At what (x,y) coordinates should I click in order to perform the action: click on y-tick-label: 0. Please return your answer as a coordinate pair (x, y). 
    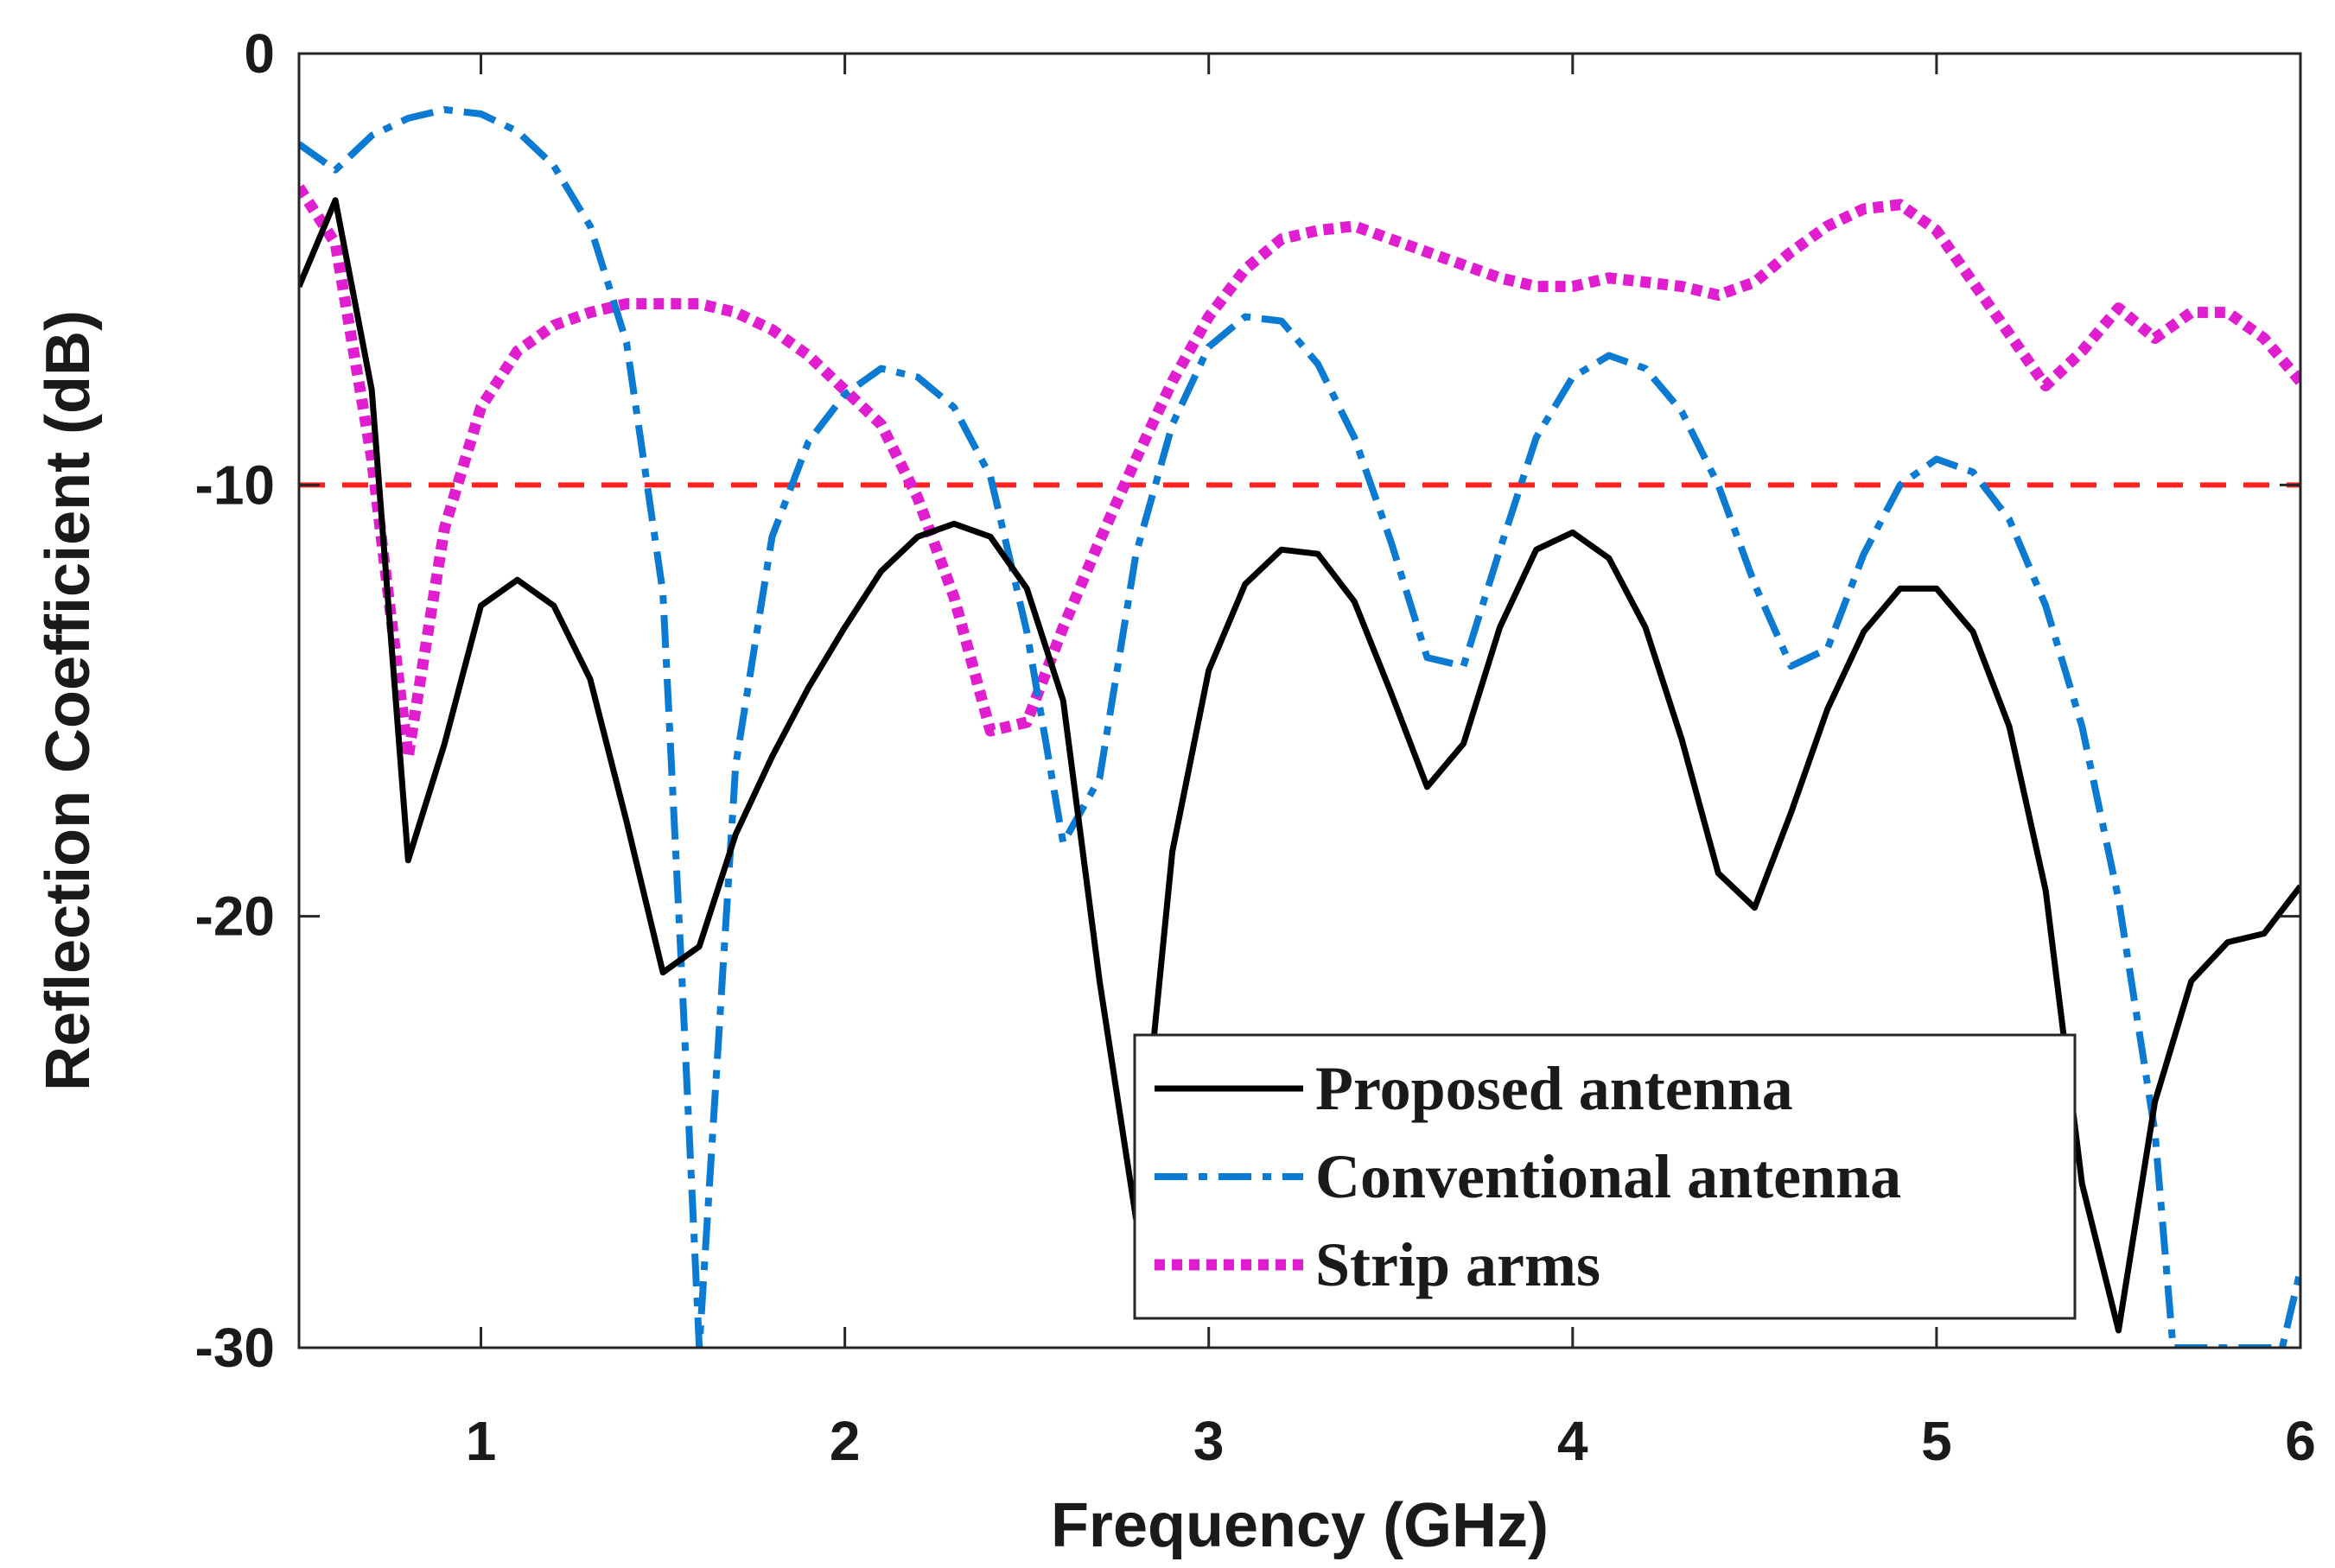
    Looking at the image, I should click on (259, 53).